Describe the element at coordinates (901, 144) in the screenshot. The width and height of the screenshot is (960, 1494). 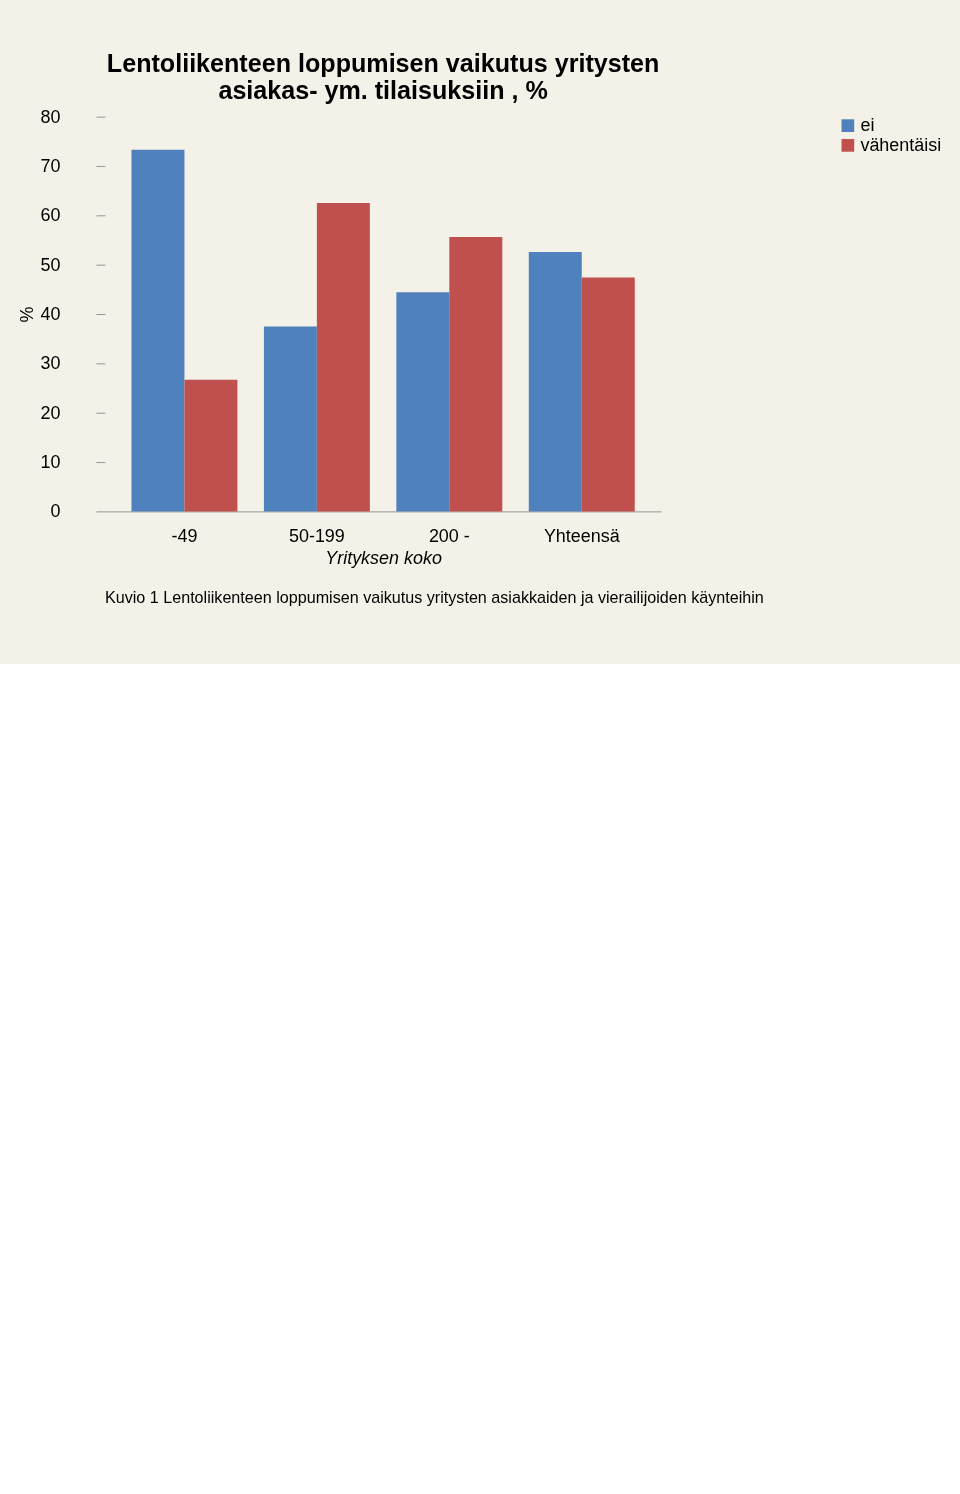
I see `legend-label: vähentäisi` at that location.